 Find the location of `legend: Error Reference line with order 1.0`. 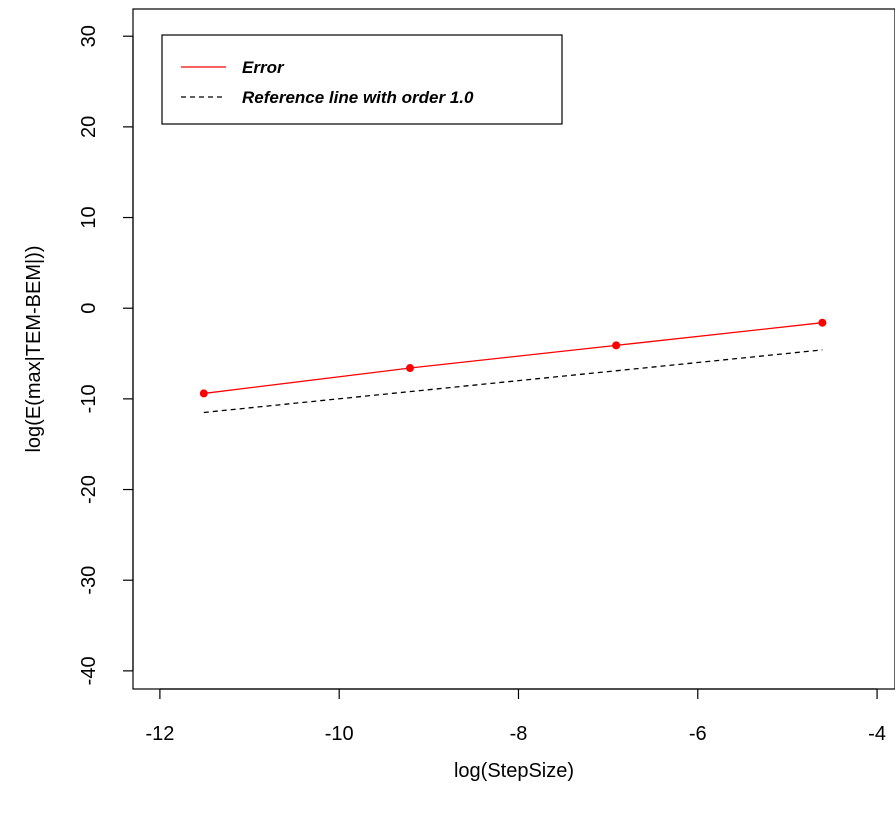

legend: Error Reference line with order 1.0 is located at coordinates (362, 79).